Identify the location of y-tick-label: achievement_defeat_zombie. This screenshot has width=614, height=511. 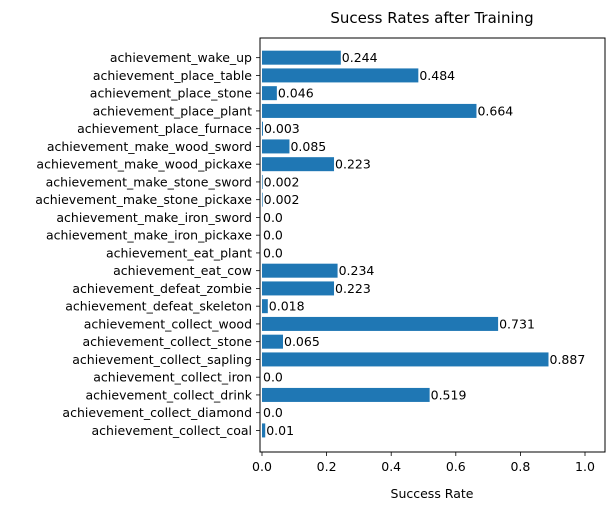
(162, 288).